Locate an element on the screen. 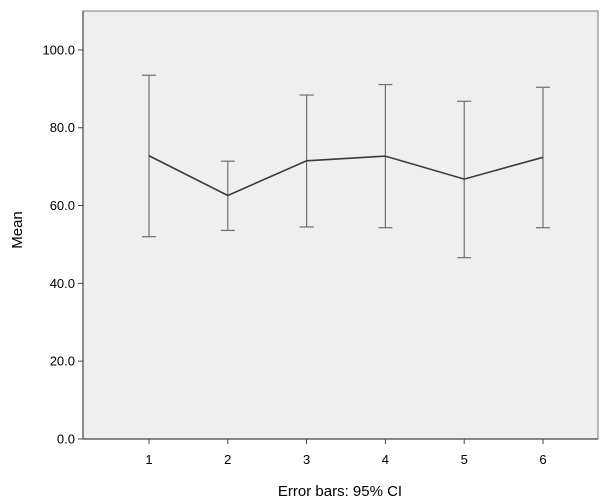 The width and height of the screenshot is (602, 504). y-tick-label: 20.0 is located at coordinates (62, 361).